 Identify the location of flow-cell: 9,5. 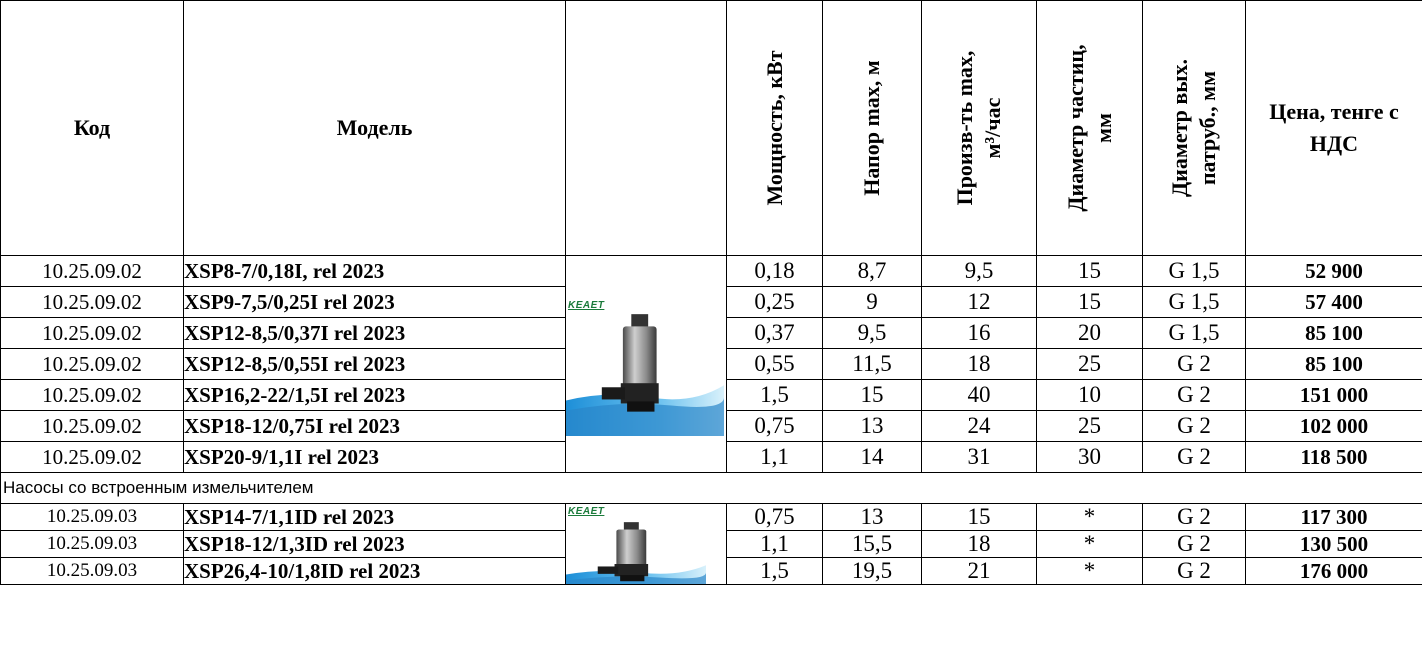
(979, 271).